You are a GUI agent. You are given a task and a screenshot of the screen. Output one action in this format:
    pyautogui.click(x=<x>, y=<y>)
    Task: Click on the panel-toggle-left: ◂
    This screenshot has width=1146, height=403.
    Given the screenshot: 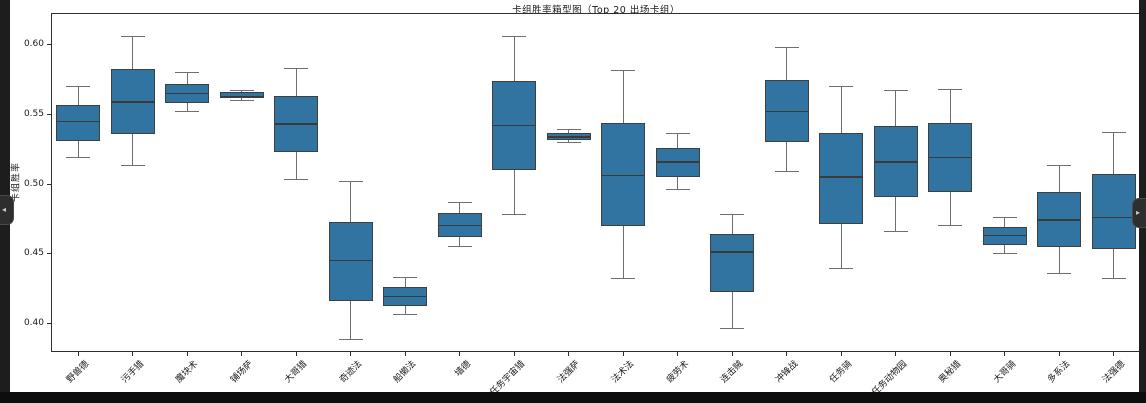 What is the action you would take?
    pyautogui.click(x=7, y=210)
    